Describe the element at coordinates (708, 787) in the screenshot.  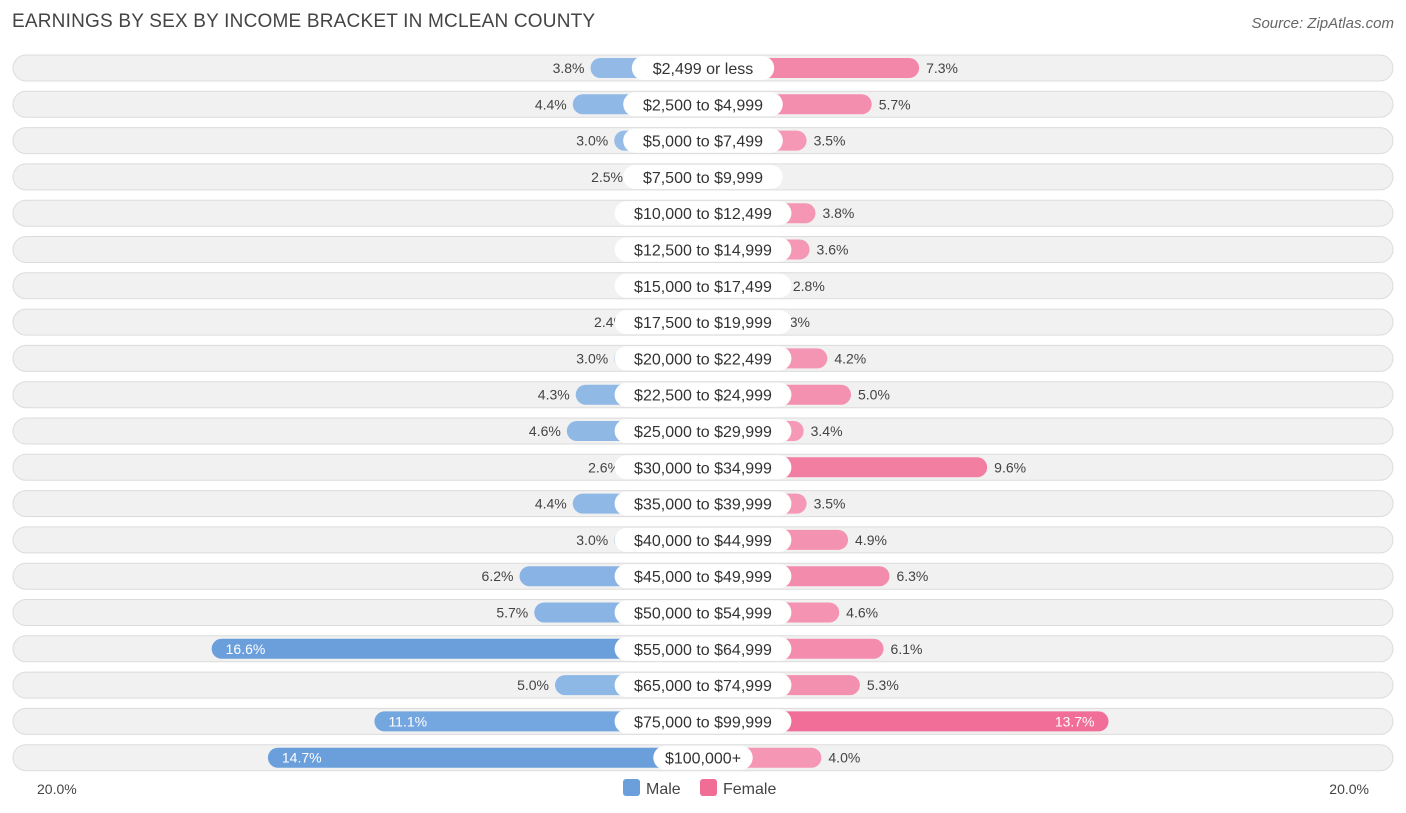
I see `legend-swatch-female` at that location.